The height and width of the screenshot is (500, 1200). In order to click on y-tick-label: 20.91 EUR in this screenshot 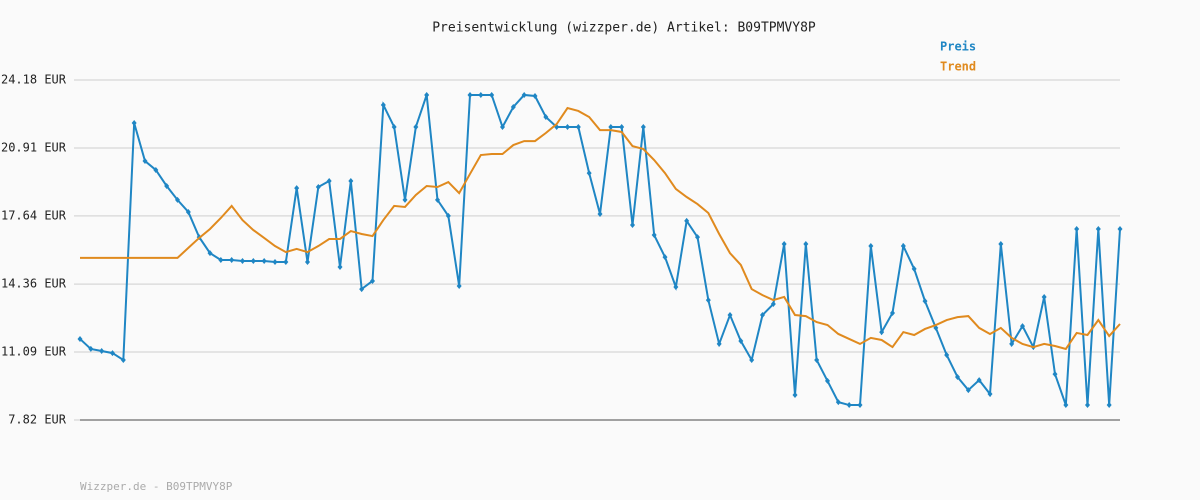, I will do `click(34, 147)`.